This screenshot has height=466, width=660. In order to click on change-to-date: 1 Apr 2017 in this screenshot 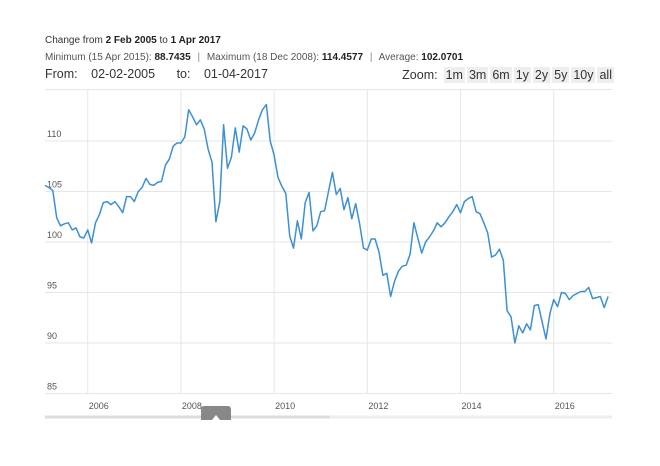, I will do `click(195, 40)`.